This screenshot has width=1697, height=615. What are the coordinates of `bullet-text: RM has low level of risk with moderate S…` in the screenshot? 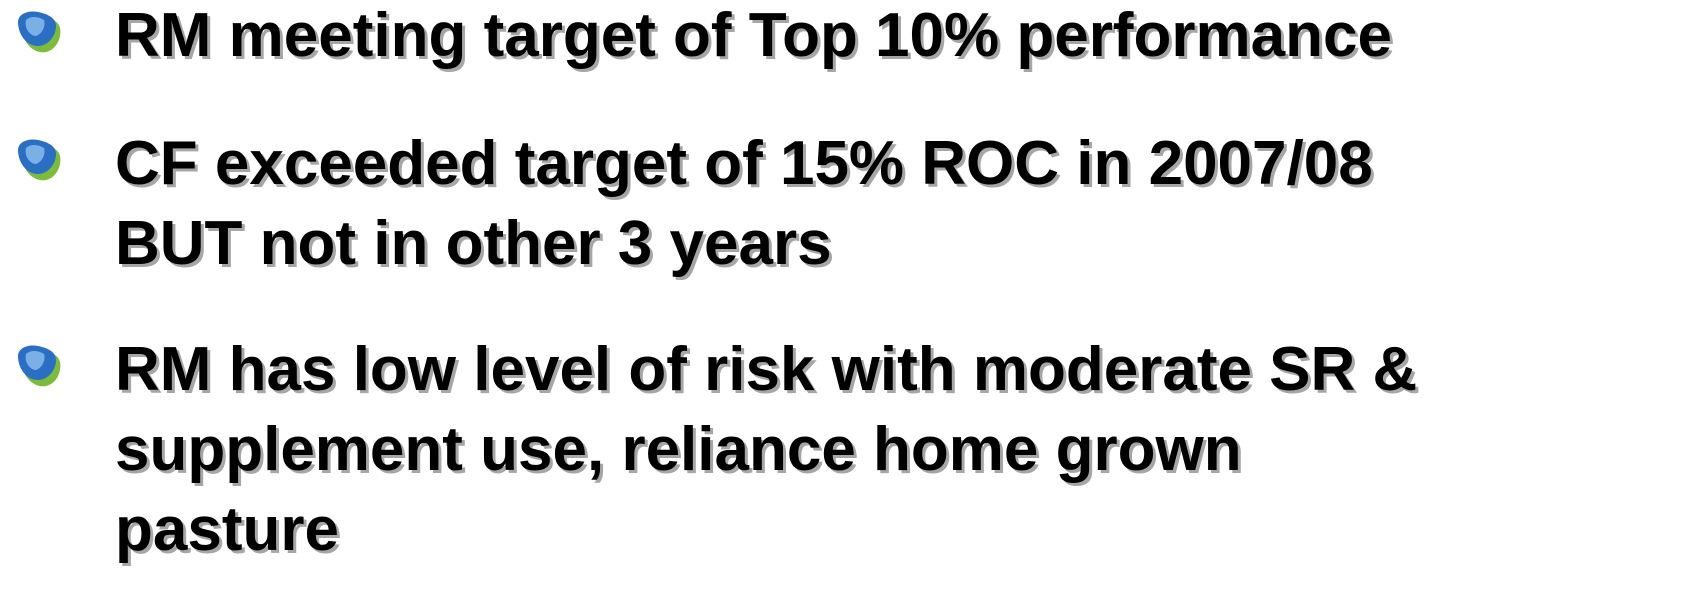 It's located at (766, 369).